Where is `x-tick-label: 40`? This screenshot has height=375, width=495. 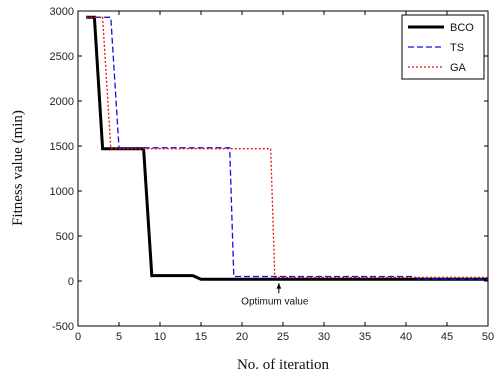 x-tick-label: 40 is located at coordinates (406, 337).